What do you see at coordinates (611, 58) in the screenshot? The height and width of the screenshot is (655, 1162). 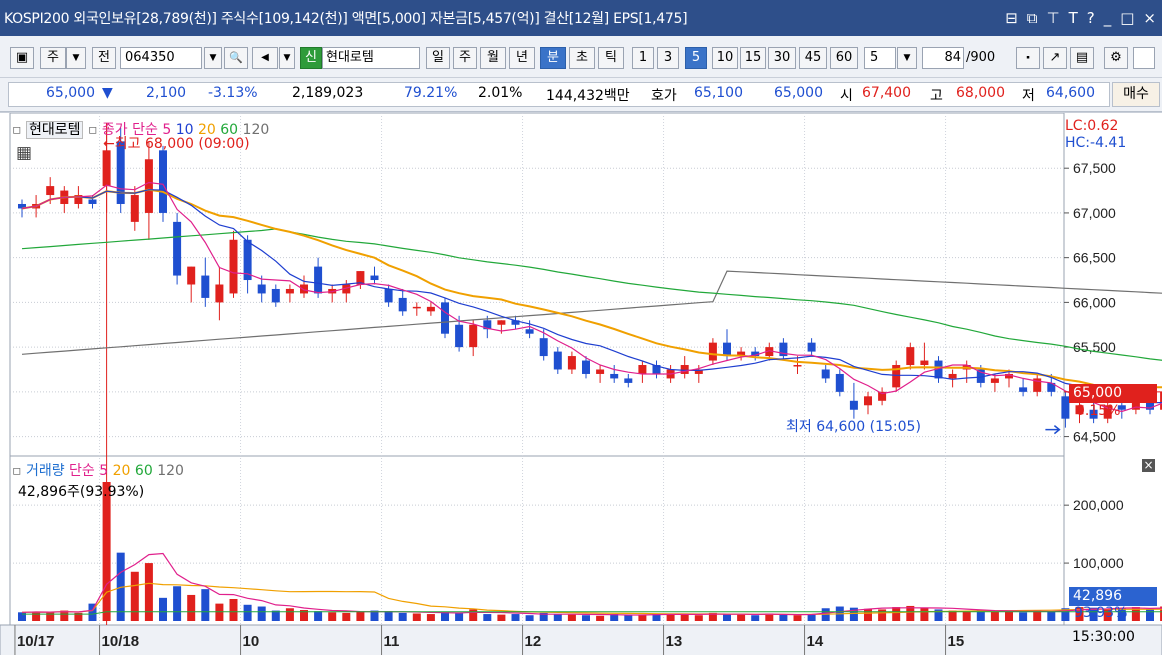 I see `period-tick: 틱` at bounding box center [611, 58].